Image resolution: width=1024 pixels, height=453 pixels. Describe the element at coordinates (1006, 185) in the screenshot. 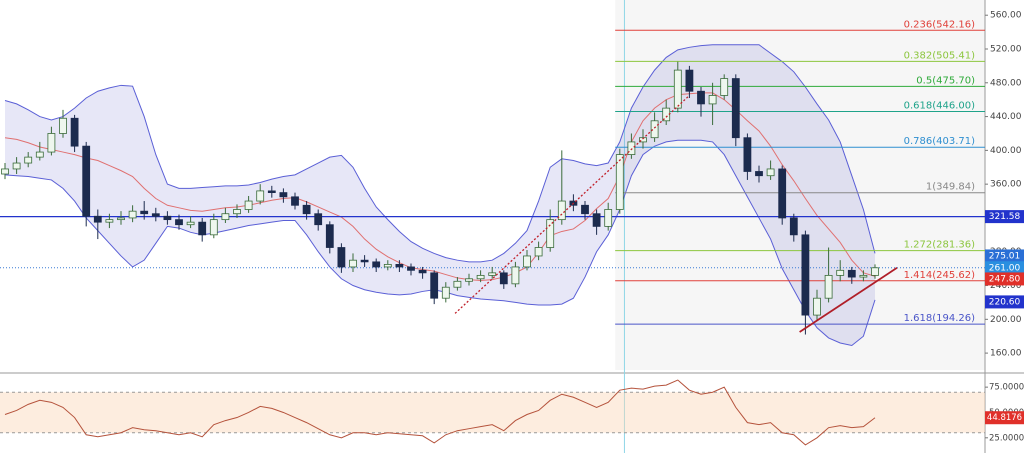

I see `y-tick-label: 360.00` at that location.